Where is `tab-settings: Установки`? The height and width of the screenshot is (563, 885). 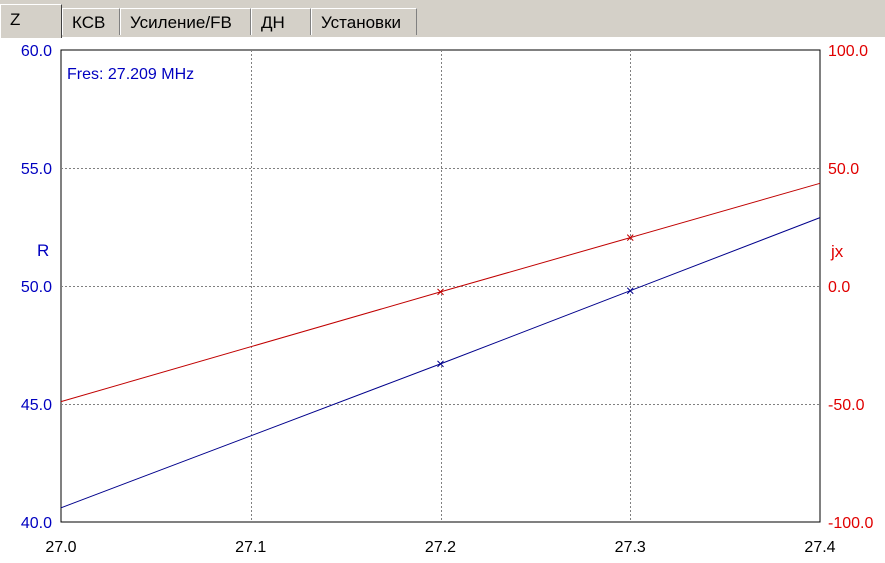 tab-settings: Установки is located at coordinates (364, 21).